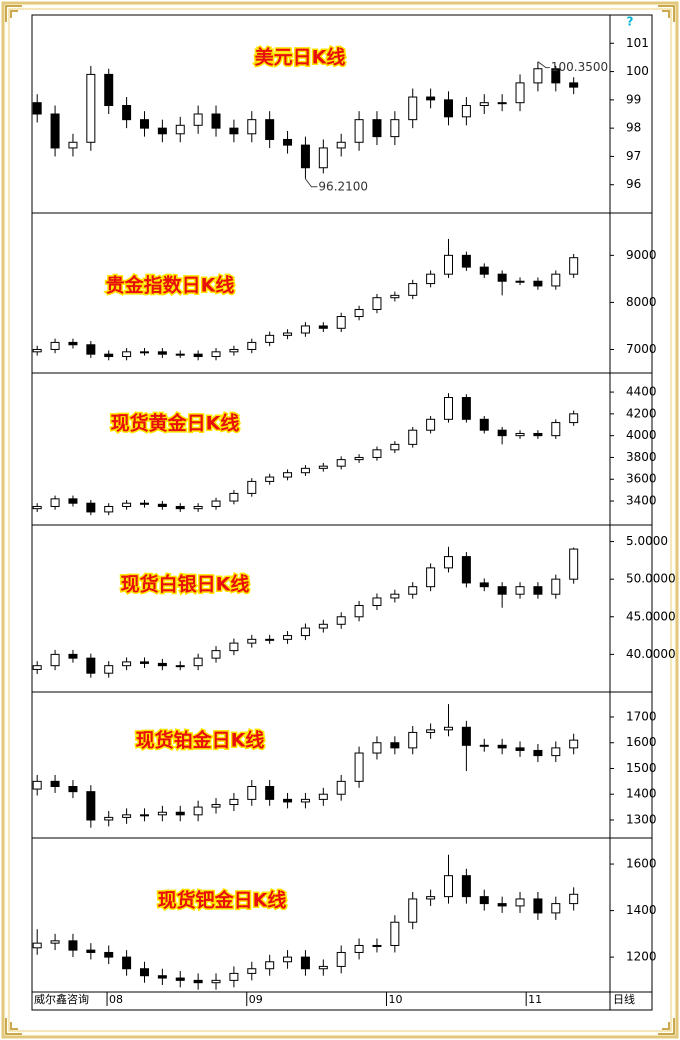 The height and width of the screenshot is (1040, 680). What do you see at coordinates (170, 285) in the screenshot?
I see `panel-title: 贵金指数日K线` at bounding box center [170, 285].